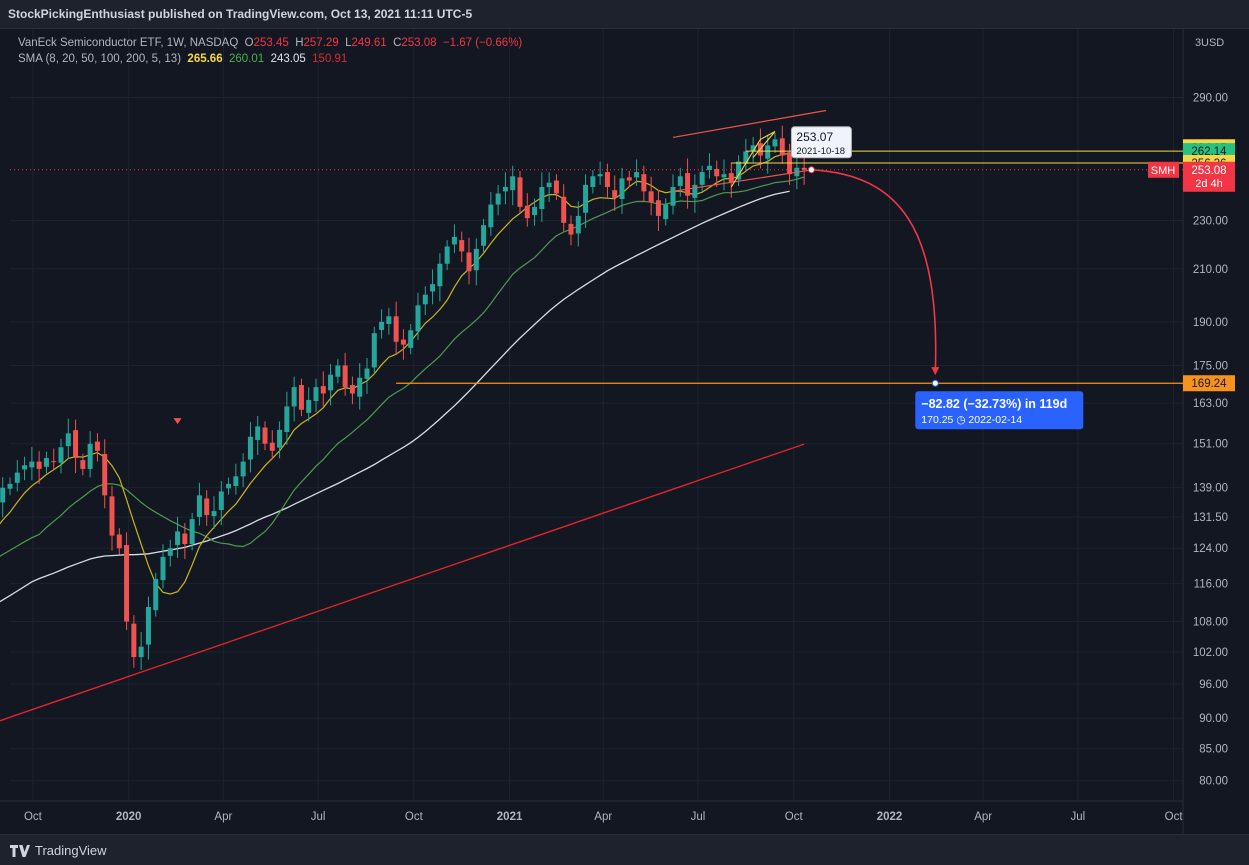 This screenshot has height=865, width=1249. I want to click on low-label: L, so click(348, 43).